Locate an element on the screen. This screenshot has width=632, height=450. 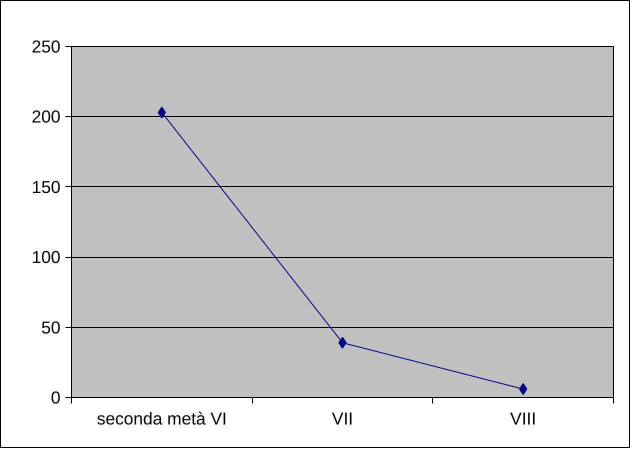
y-tick-label: 200 is located at coordinates (46, 116).